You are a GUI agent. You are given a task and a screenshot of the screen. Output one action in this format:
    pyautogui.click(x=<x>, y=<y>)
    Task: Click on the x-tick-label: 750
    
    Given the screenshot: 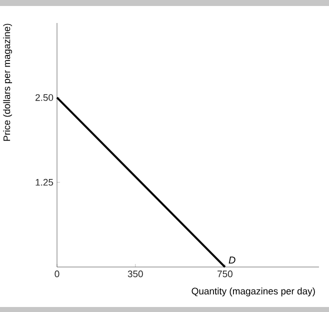 What is the action you would take?
    pyautogui.click(x=225, y=274)
    